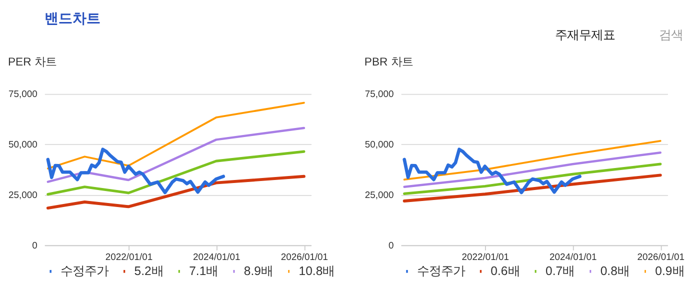 The width and height of the screenshot is (693, 299). Describe the element at coordinates (32, 62) in the screenshot. I see `chart-title: PER 차트` at that location.